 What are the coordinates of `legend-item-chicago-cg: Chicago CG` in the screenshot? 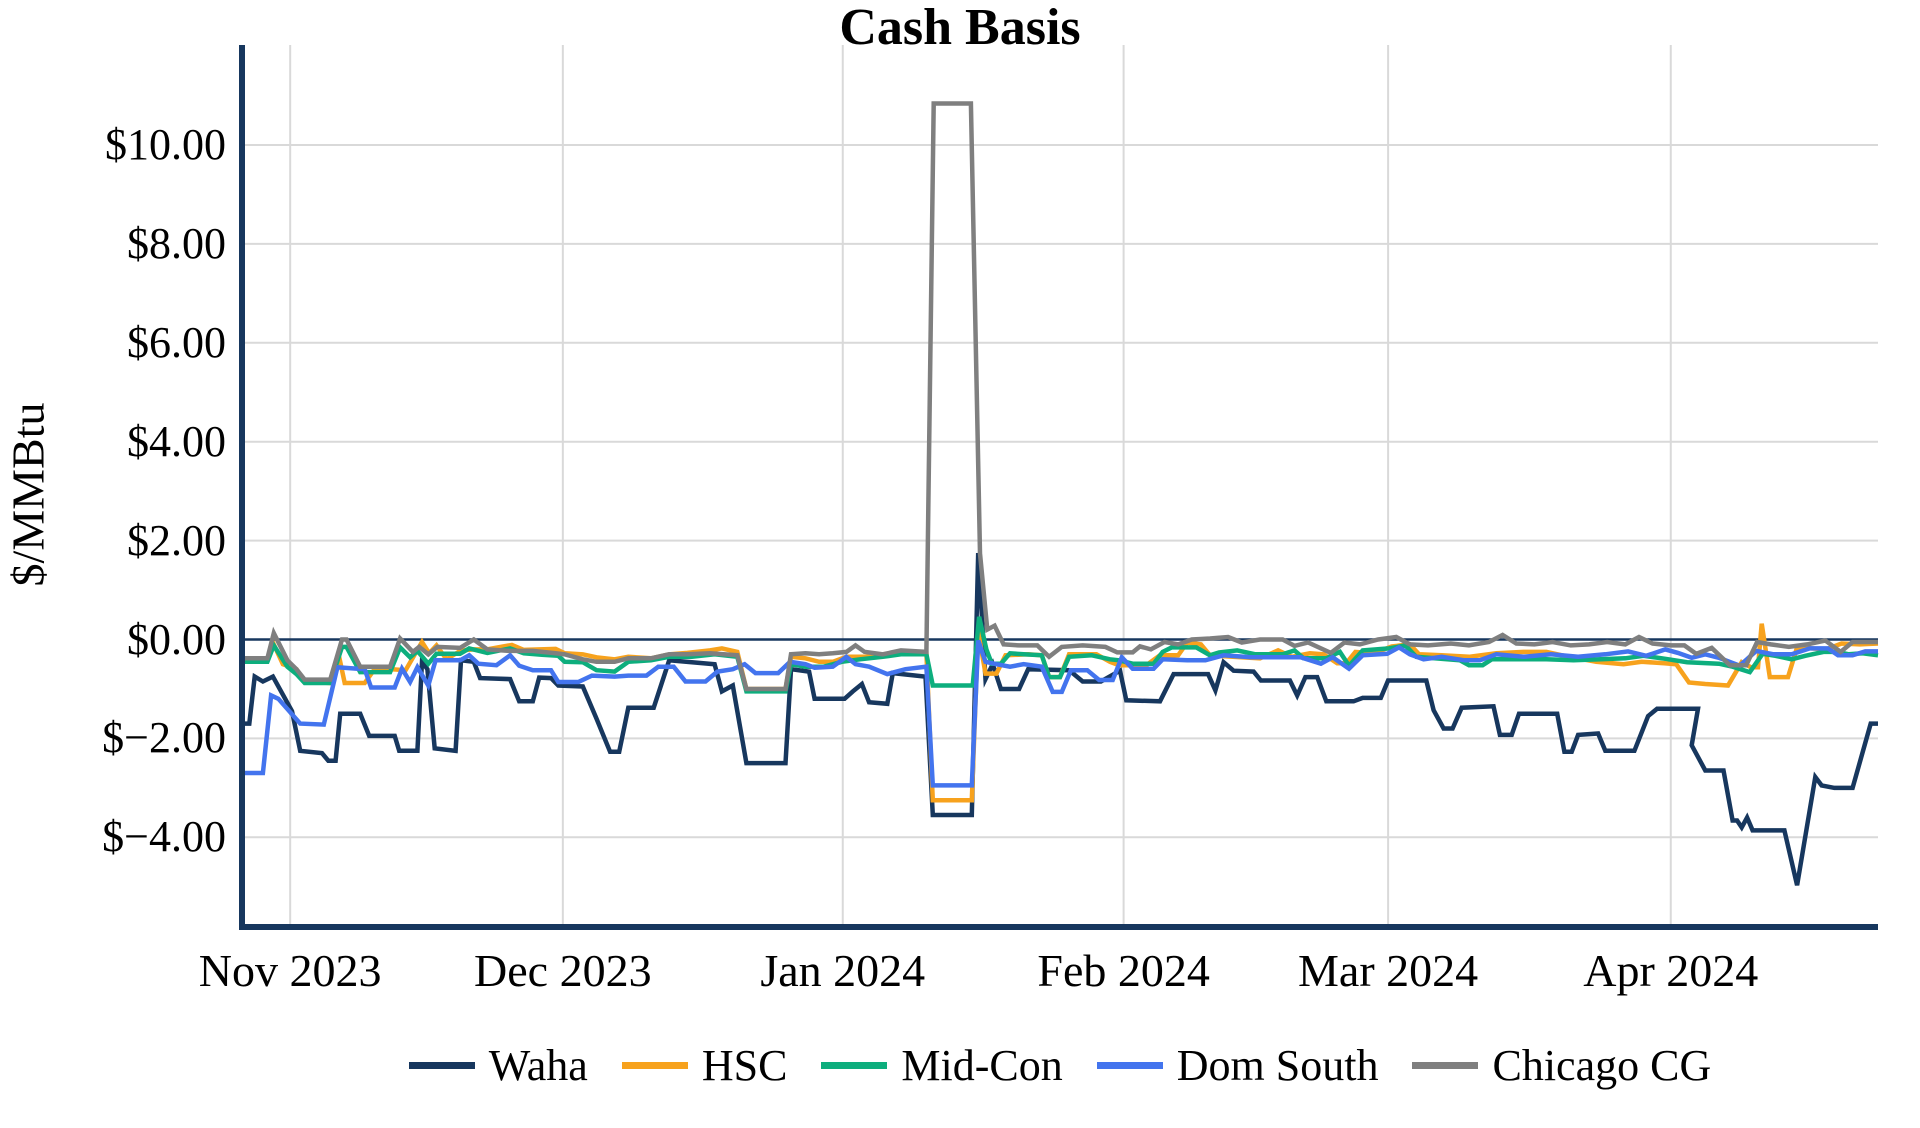 It's located at (1561, 1065).